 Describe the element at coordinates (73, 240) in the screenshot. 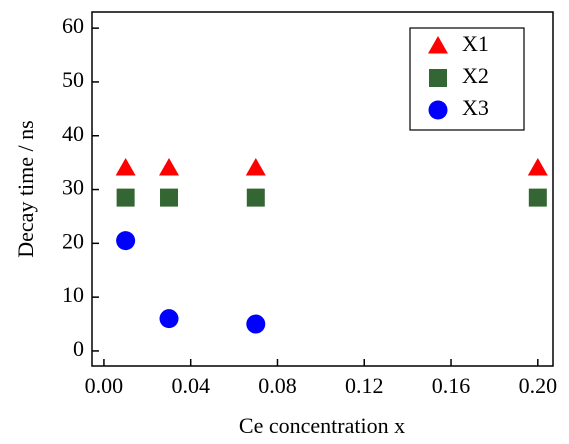

I see `y-tick-label: 20` at that location.